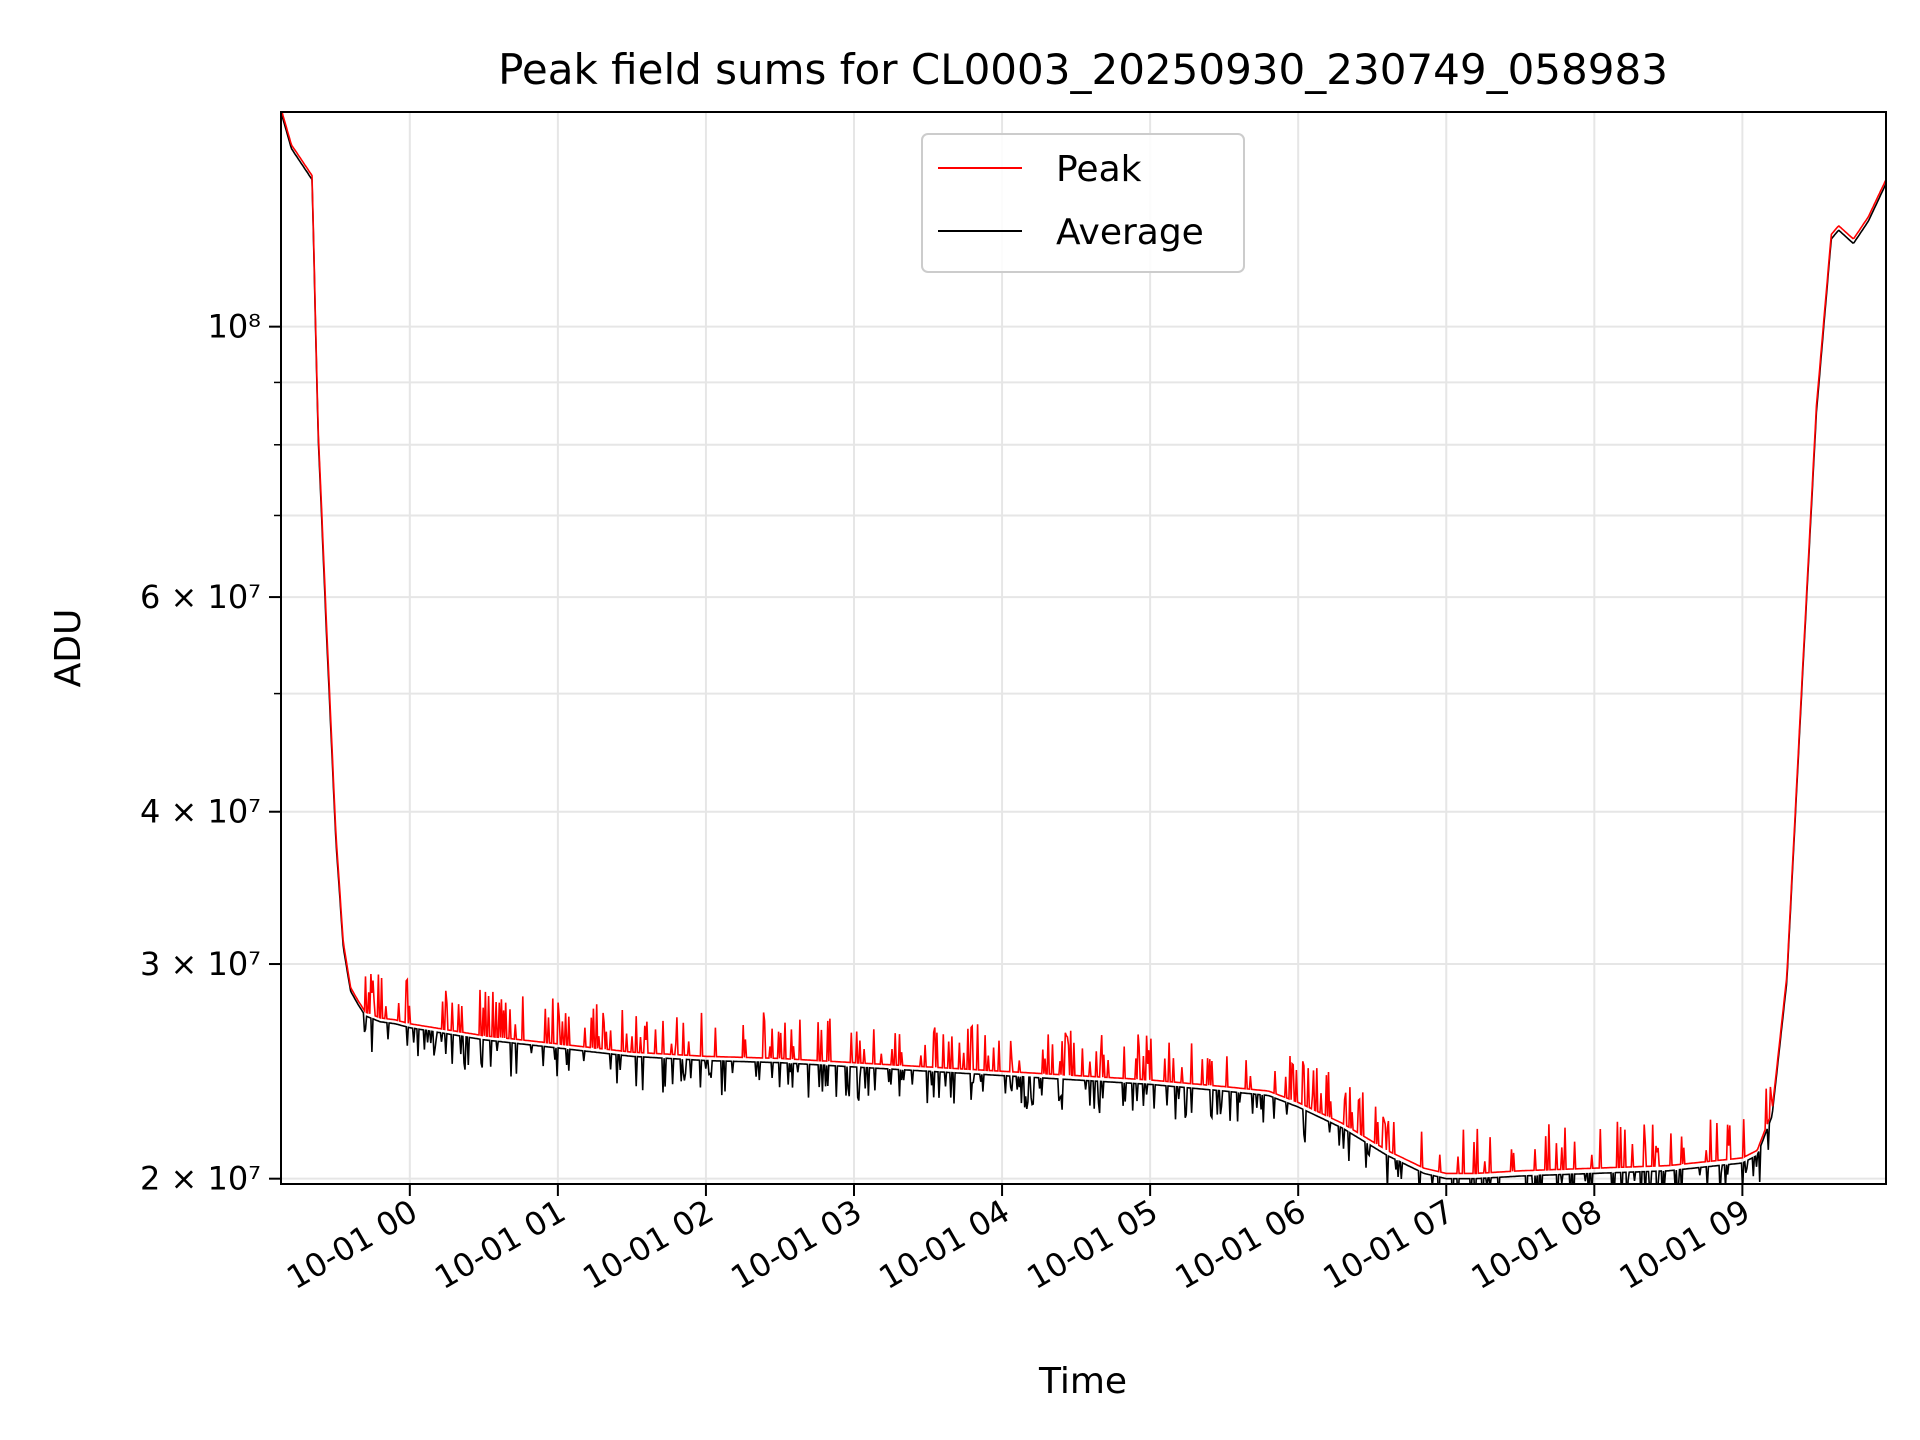  I want to click on y-tick-label: 2 × 10⁷, so click(200, 1179).